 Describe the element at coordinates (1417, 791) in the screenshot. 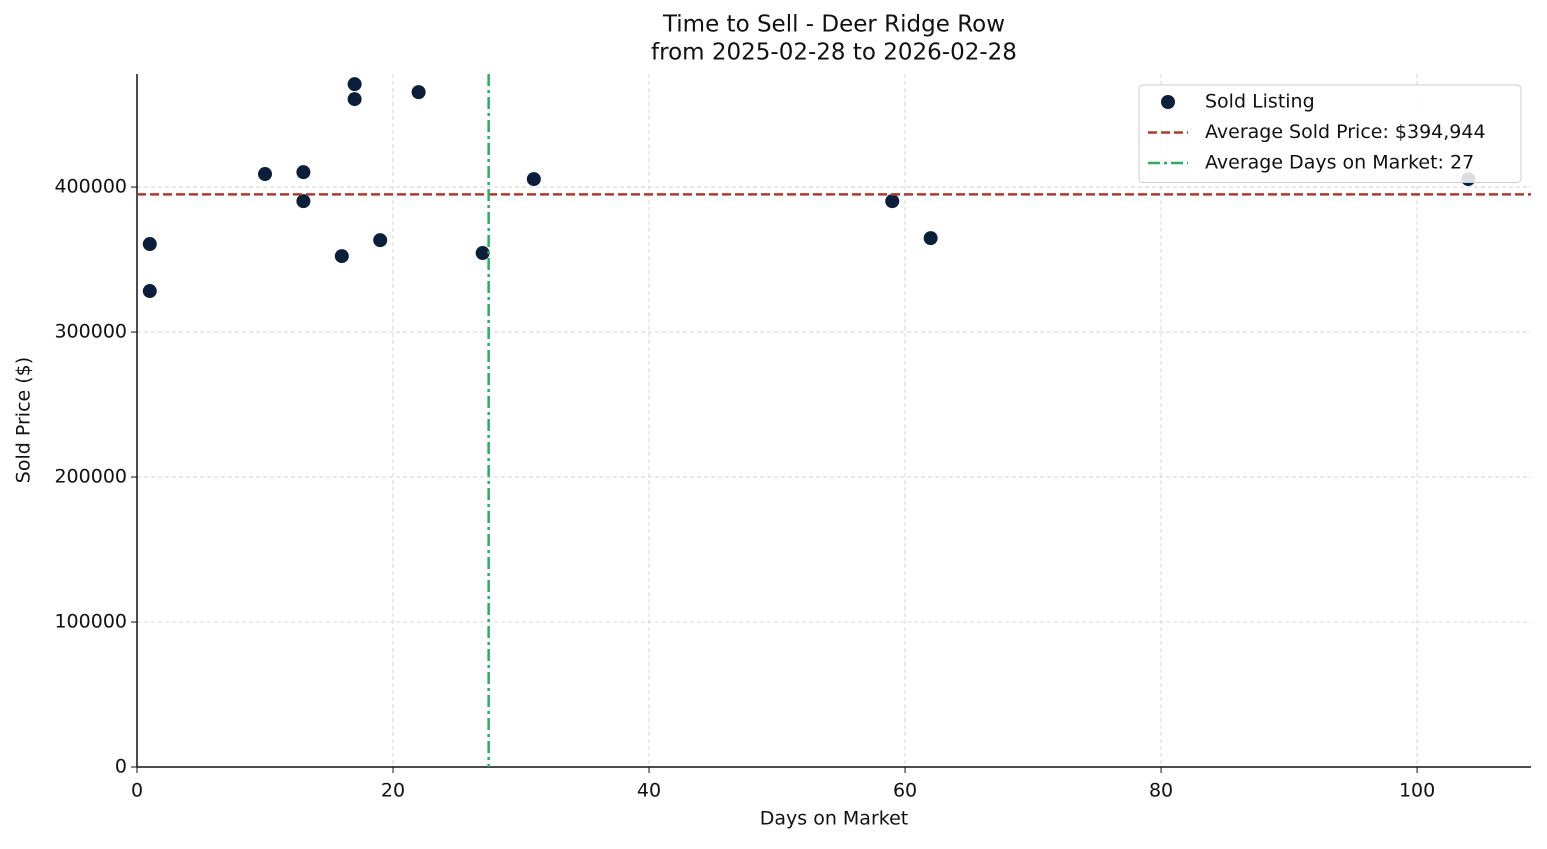

I see `x-tick-label: 100` at that location.